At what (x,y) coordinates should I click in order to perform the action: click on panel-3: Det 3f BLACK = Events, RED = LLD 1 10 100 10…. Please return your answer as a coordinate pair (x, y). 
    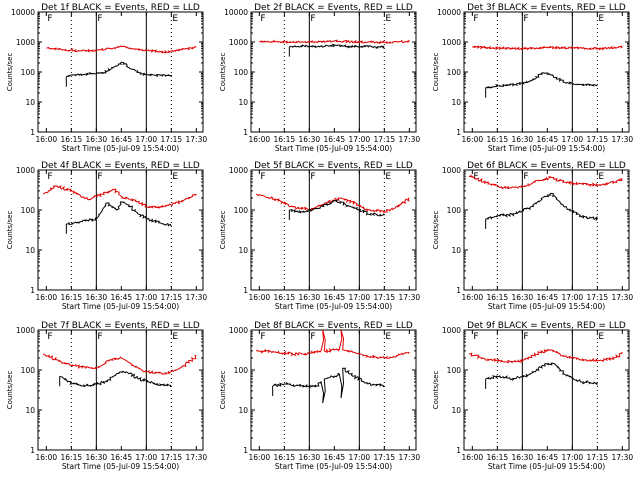
    Looking at the image, I should click on (532, 78).